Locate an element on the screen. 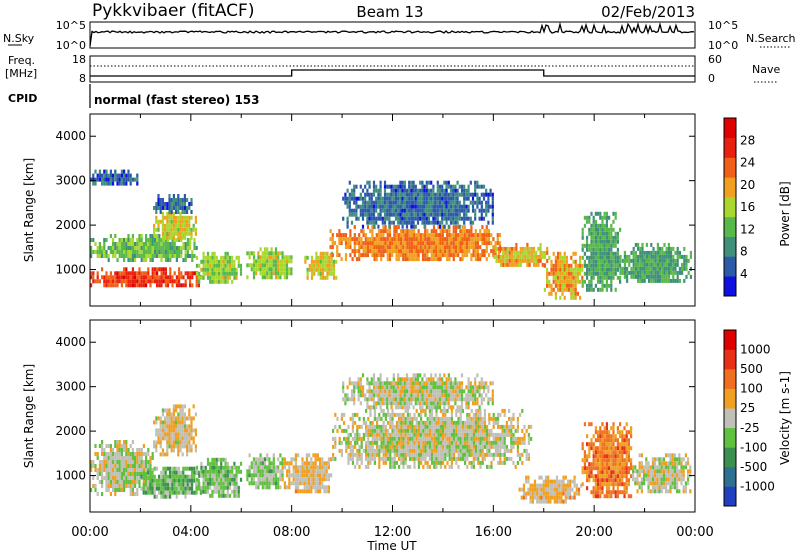  colorbar-tick-label: 4 is located at coordinates (744, 274).